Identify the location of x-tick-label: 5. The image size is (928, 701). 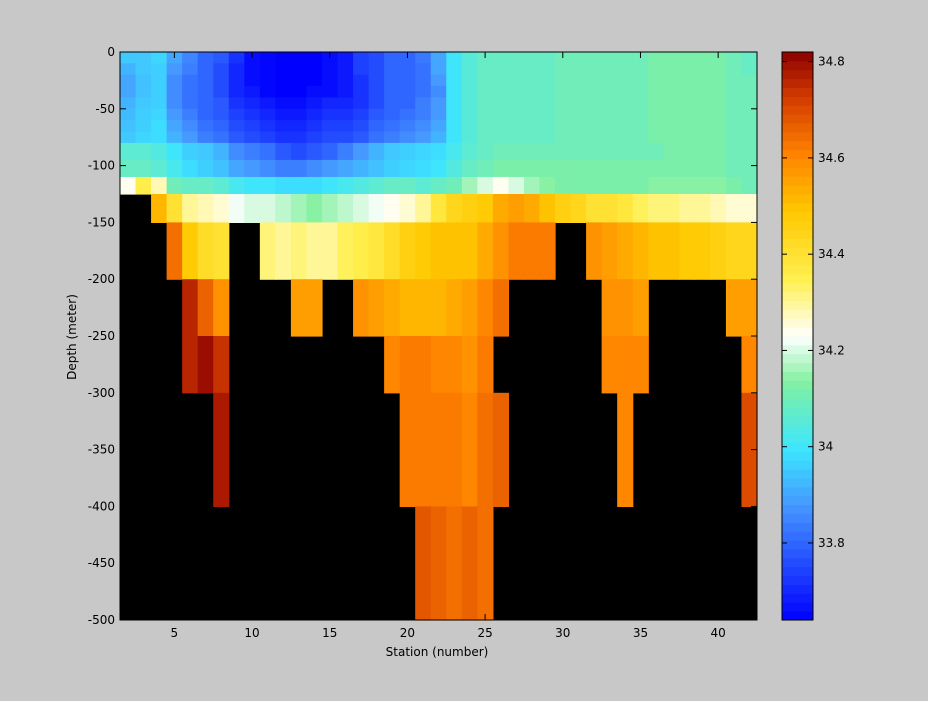
(175, 633).